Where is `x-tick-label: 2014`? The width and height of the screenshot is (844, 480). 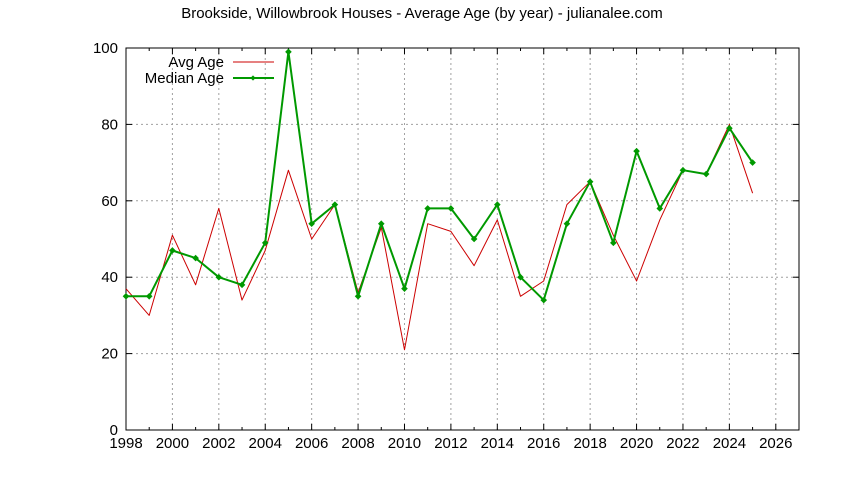
x-tick-label: 2014 is located at coordinates (497, 443).